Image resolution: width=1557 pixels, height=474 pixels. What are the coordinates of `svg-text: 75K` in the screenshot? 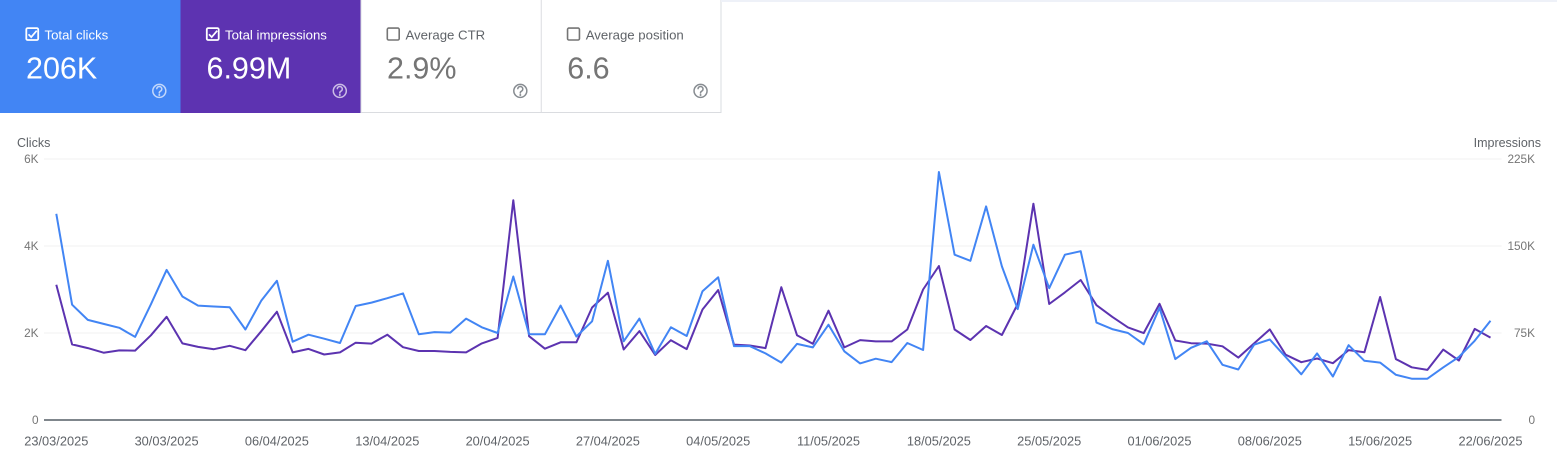 It's located at (1524, 333).